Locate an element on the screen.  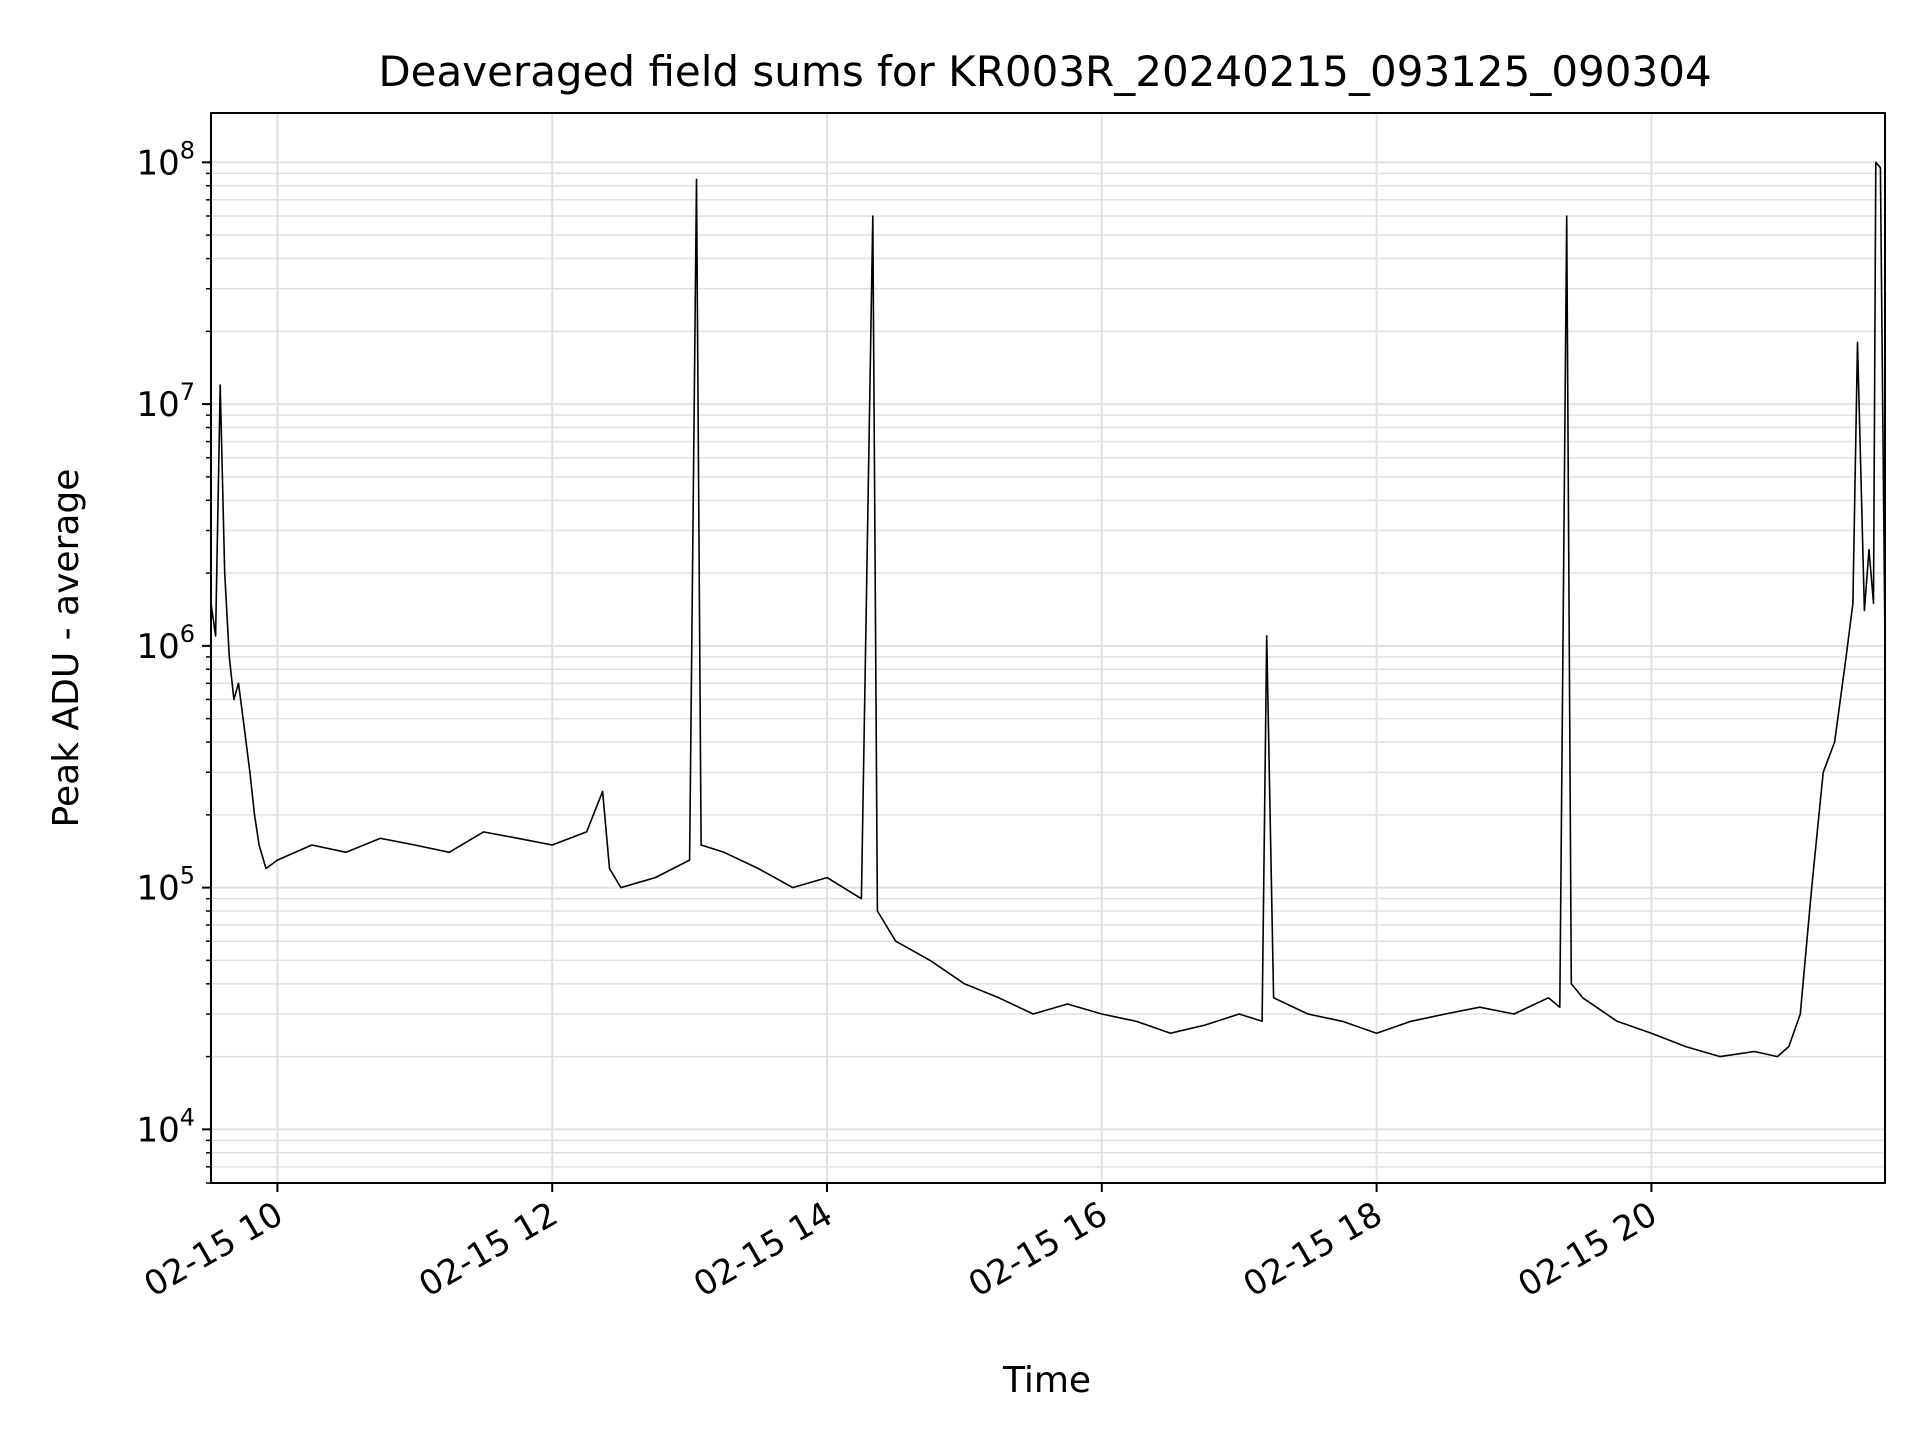
y-tick-label: 10⁸ is located at coordinates (165, 159).